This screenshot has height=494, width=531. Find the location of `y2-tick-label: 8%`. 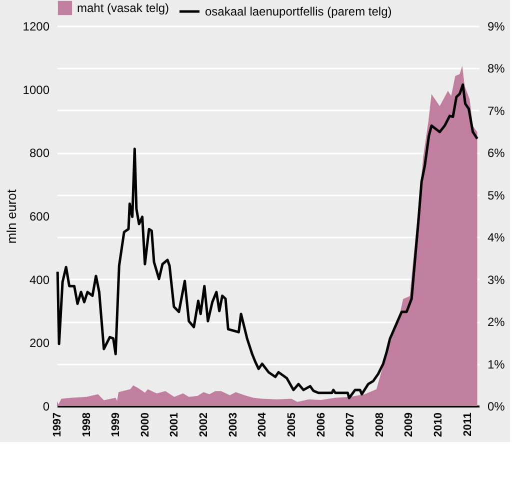

y2-tick-label: 8% is located at coordinates (497, 69).